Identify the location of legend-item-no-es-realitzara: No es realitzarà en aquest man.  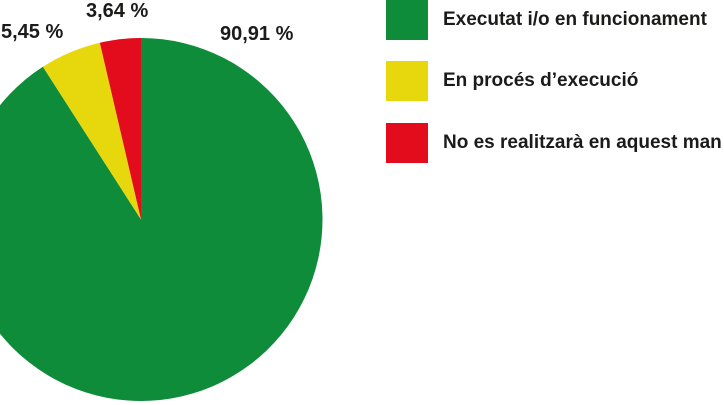
(554, 143).